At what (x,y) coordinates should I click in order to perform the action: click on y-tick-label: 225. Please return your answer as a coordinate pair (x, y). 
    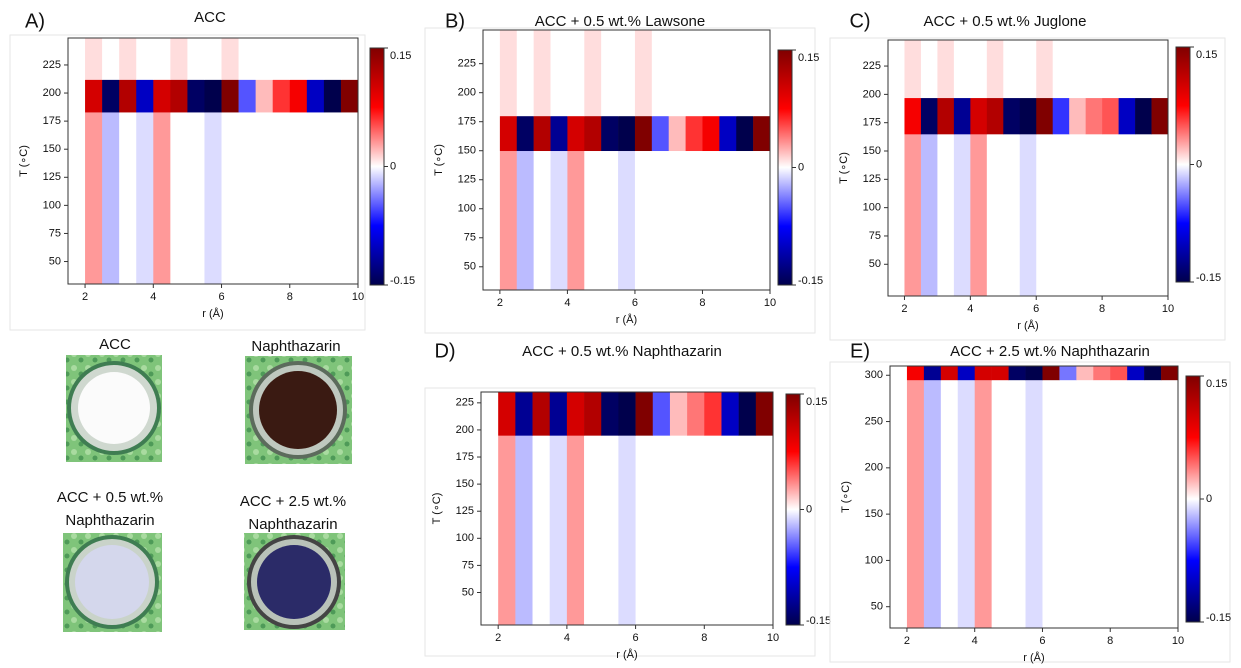
    Looking at the image, I should click on (872, 66).